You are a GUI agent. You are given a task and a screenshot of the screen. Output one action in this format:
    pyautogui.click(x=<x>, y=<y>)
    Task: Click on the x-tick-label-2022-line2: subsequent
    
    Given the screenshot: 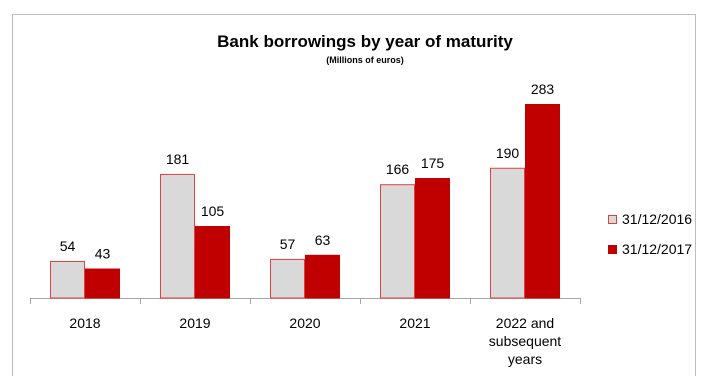 What is the action you would take?
    pyautogui.click(x=525, y=341)
    